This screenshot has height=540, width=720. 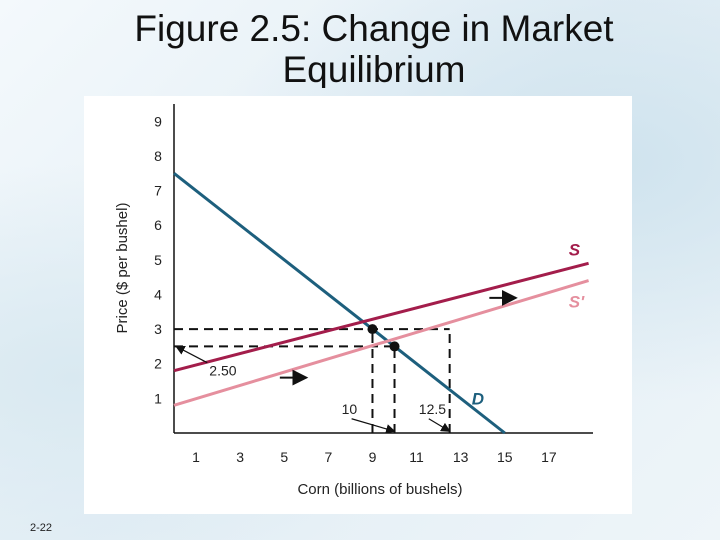 What do you see at coordinates (158, 294) in the screenshot?
I see `y-tick-label: 4` at bounding box center [158, 294].